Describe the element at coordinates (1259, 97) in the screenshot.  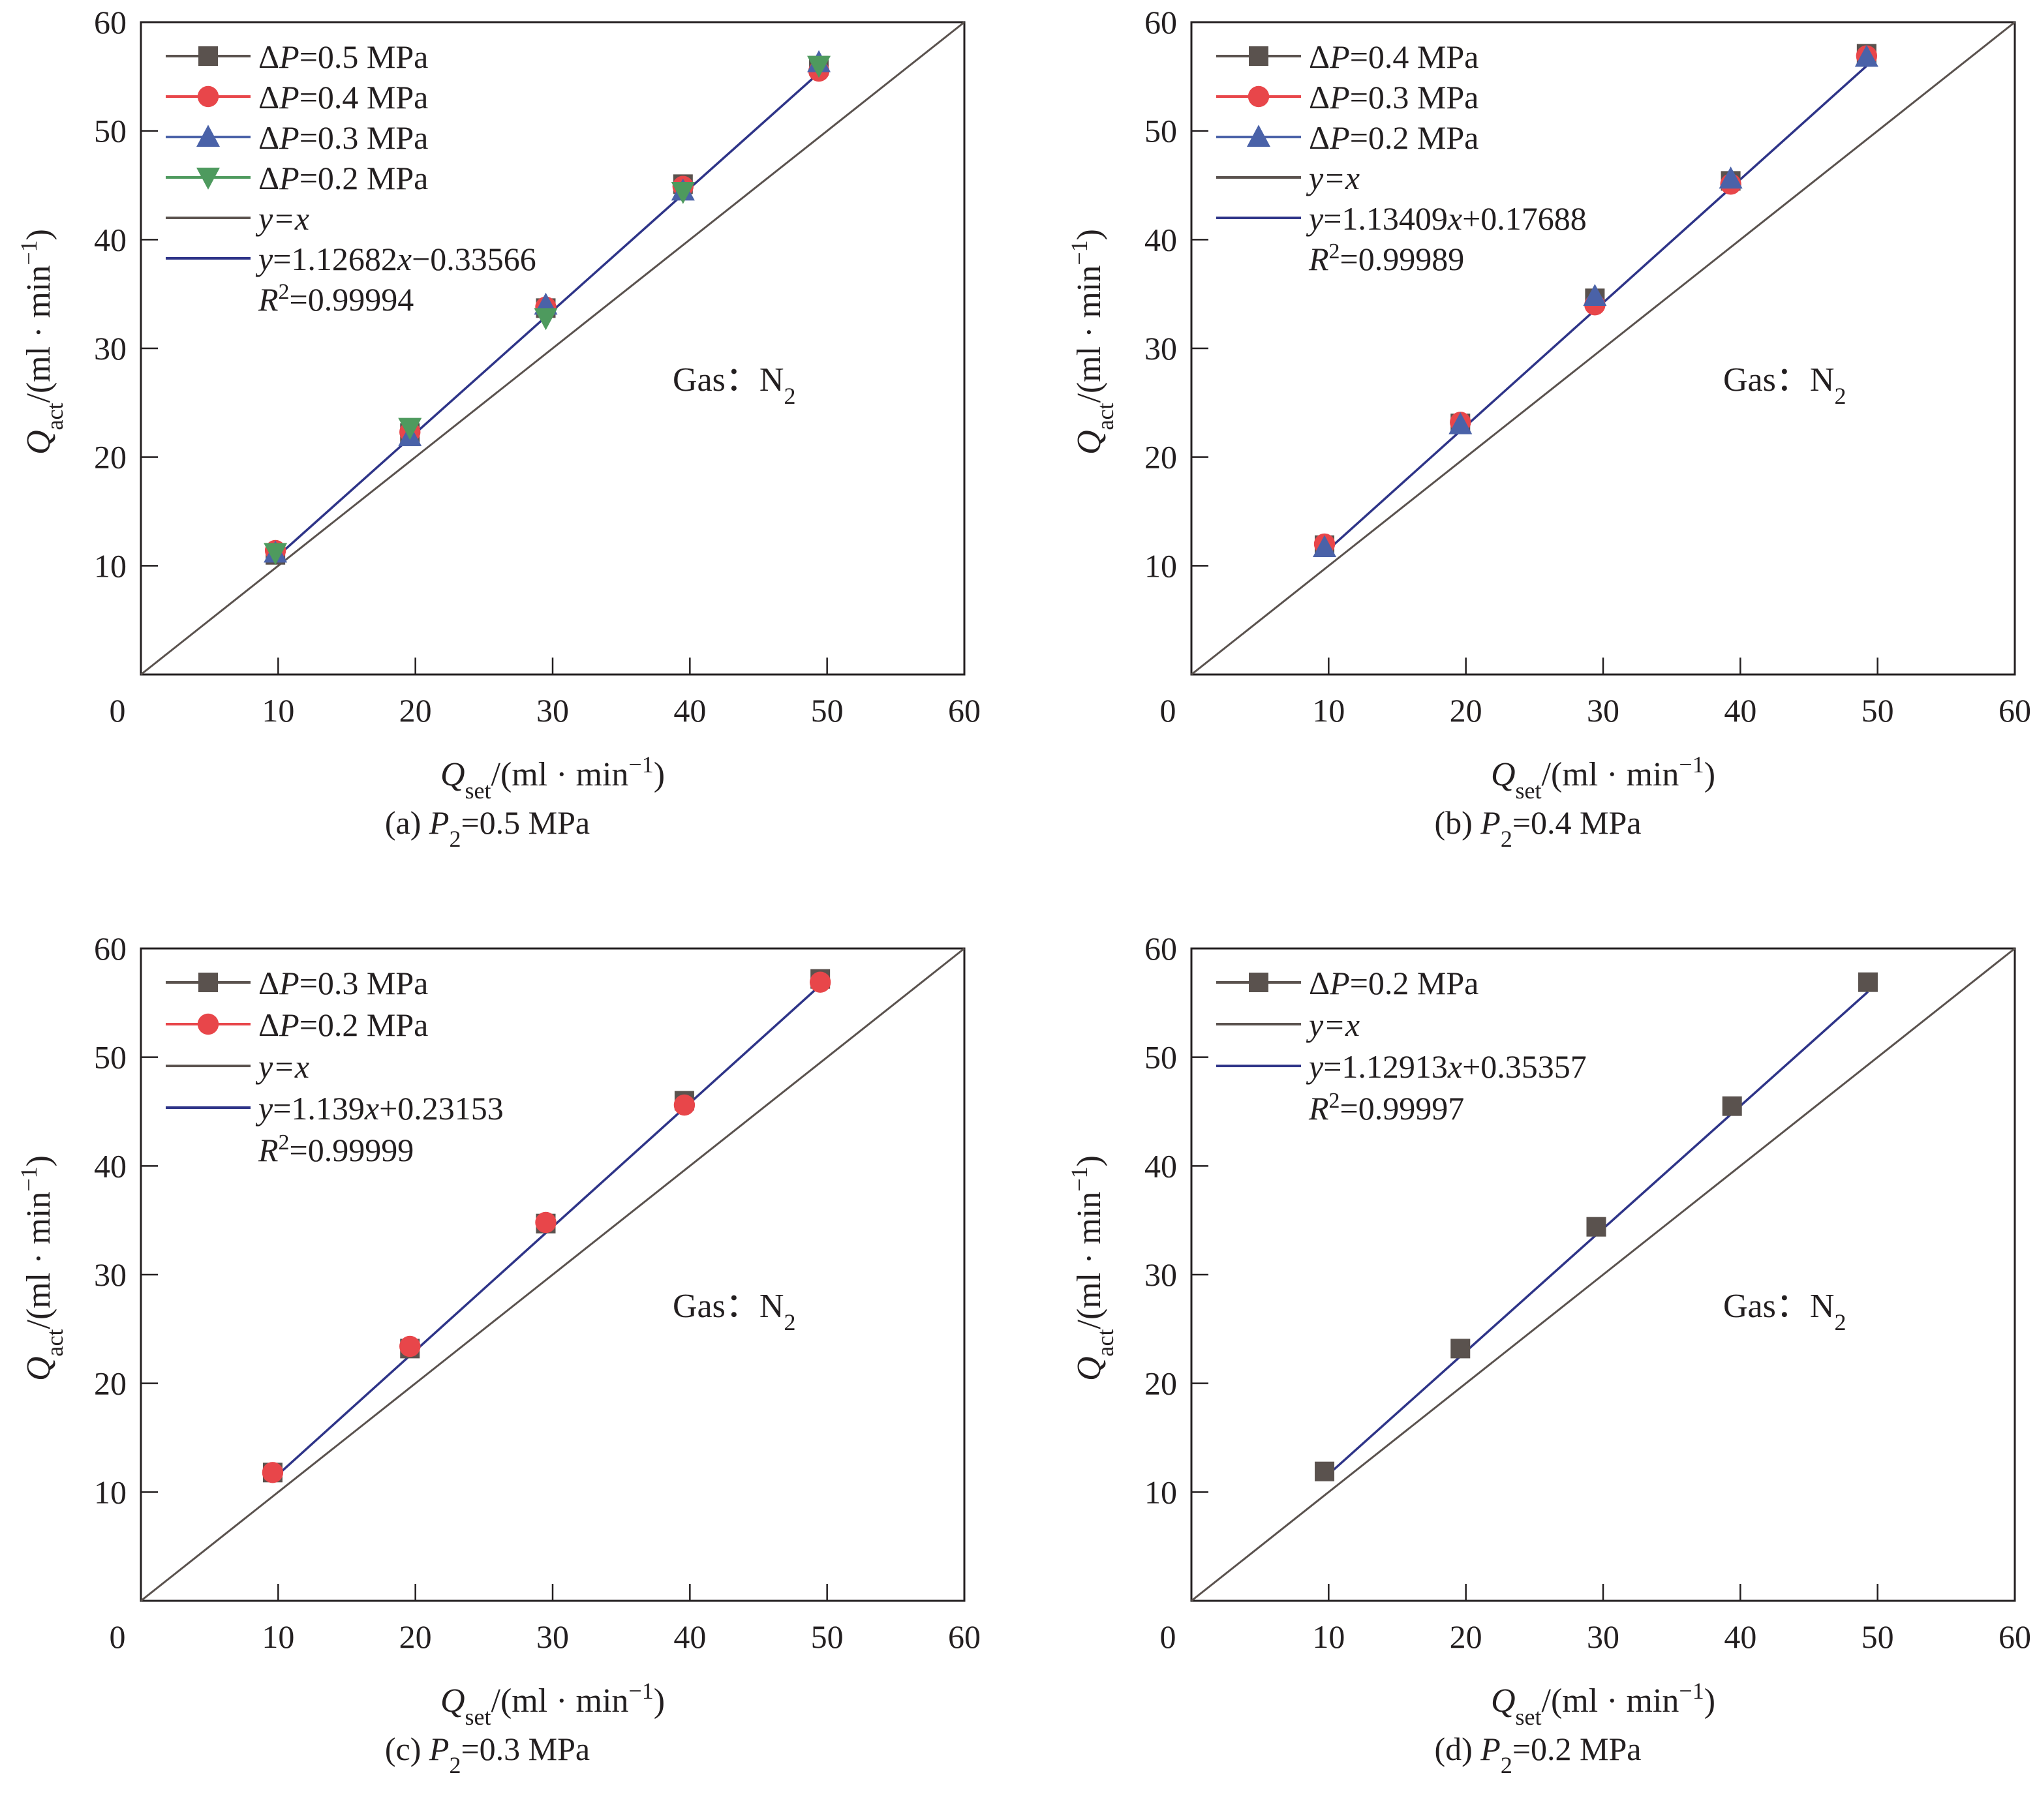
I see `legend-marker-circle` at that location.